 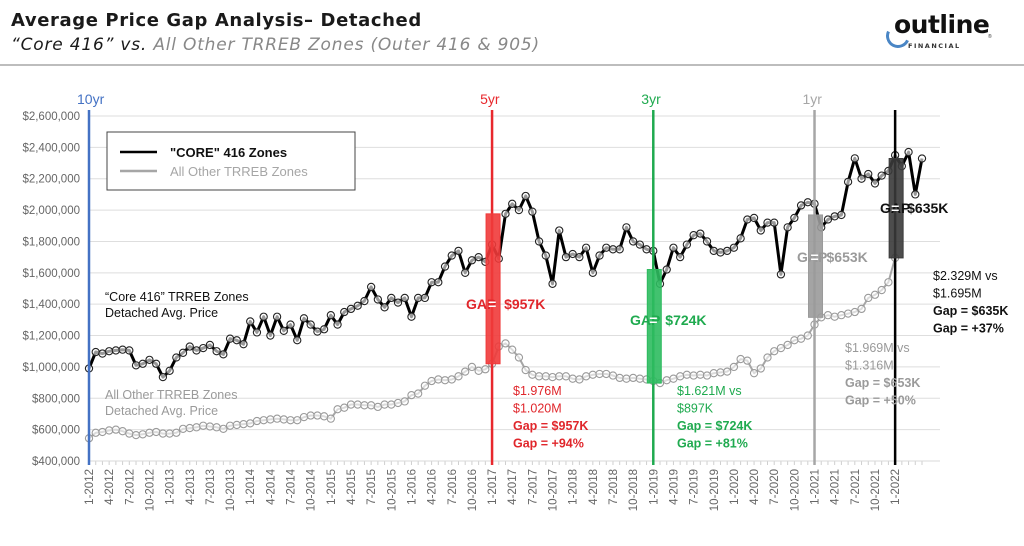 I want to click on x-tick-label: 1-2013, so click(x=171, y=487).